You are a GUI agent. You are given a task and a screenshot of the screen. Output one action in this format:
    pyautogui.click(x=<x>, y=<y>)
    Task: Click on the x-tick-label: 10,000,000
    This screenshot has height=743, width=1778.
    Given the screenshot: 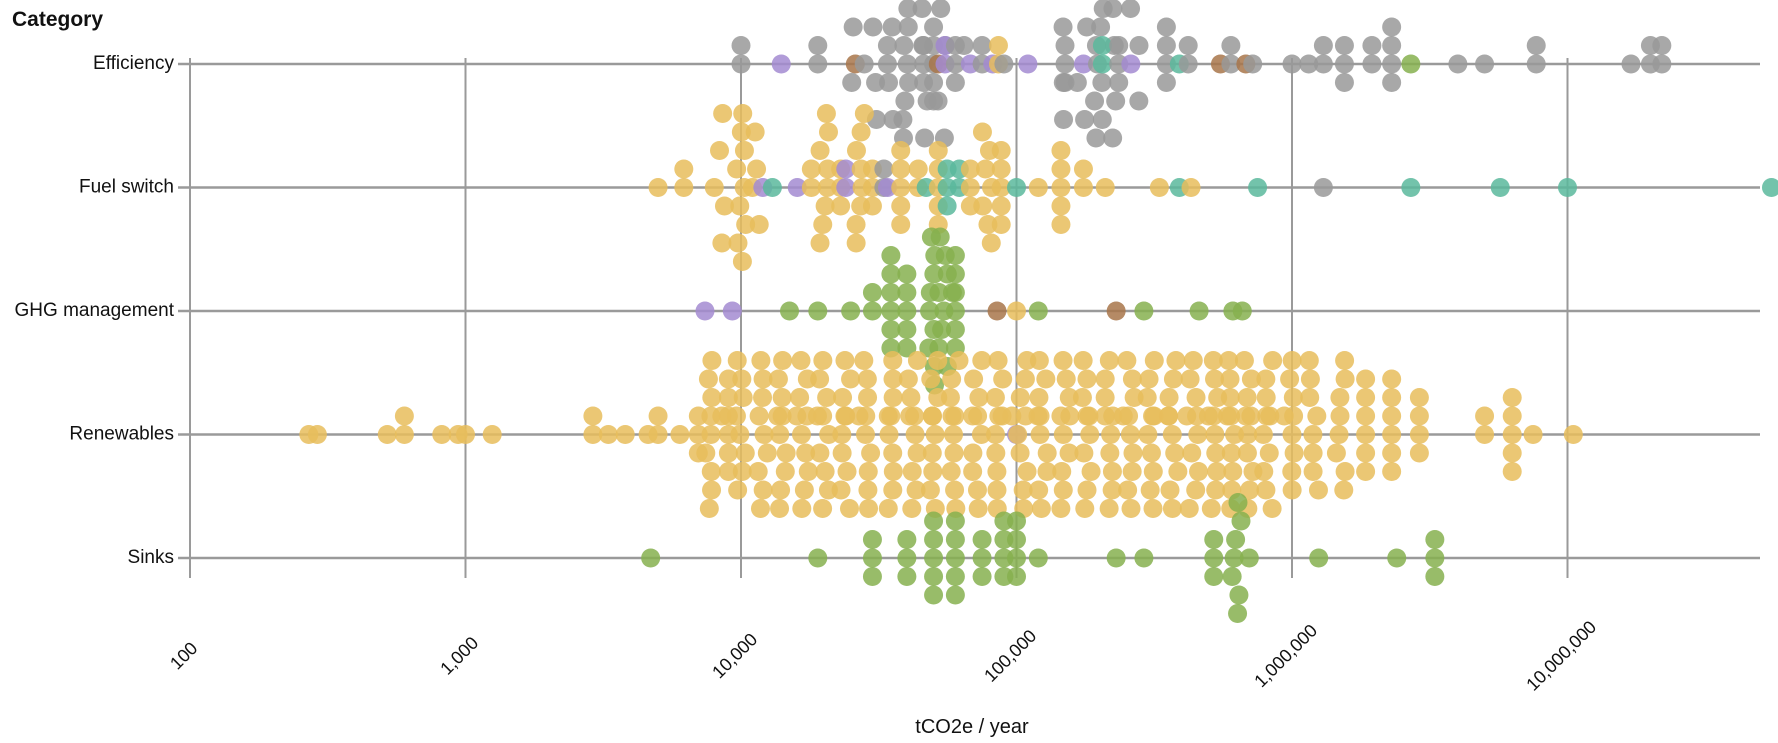 What is the action you would take?
    pyautogui.click(x=1561, y=656)
    